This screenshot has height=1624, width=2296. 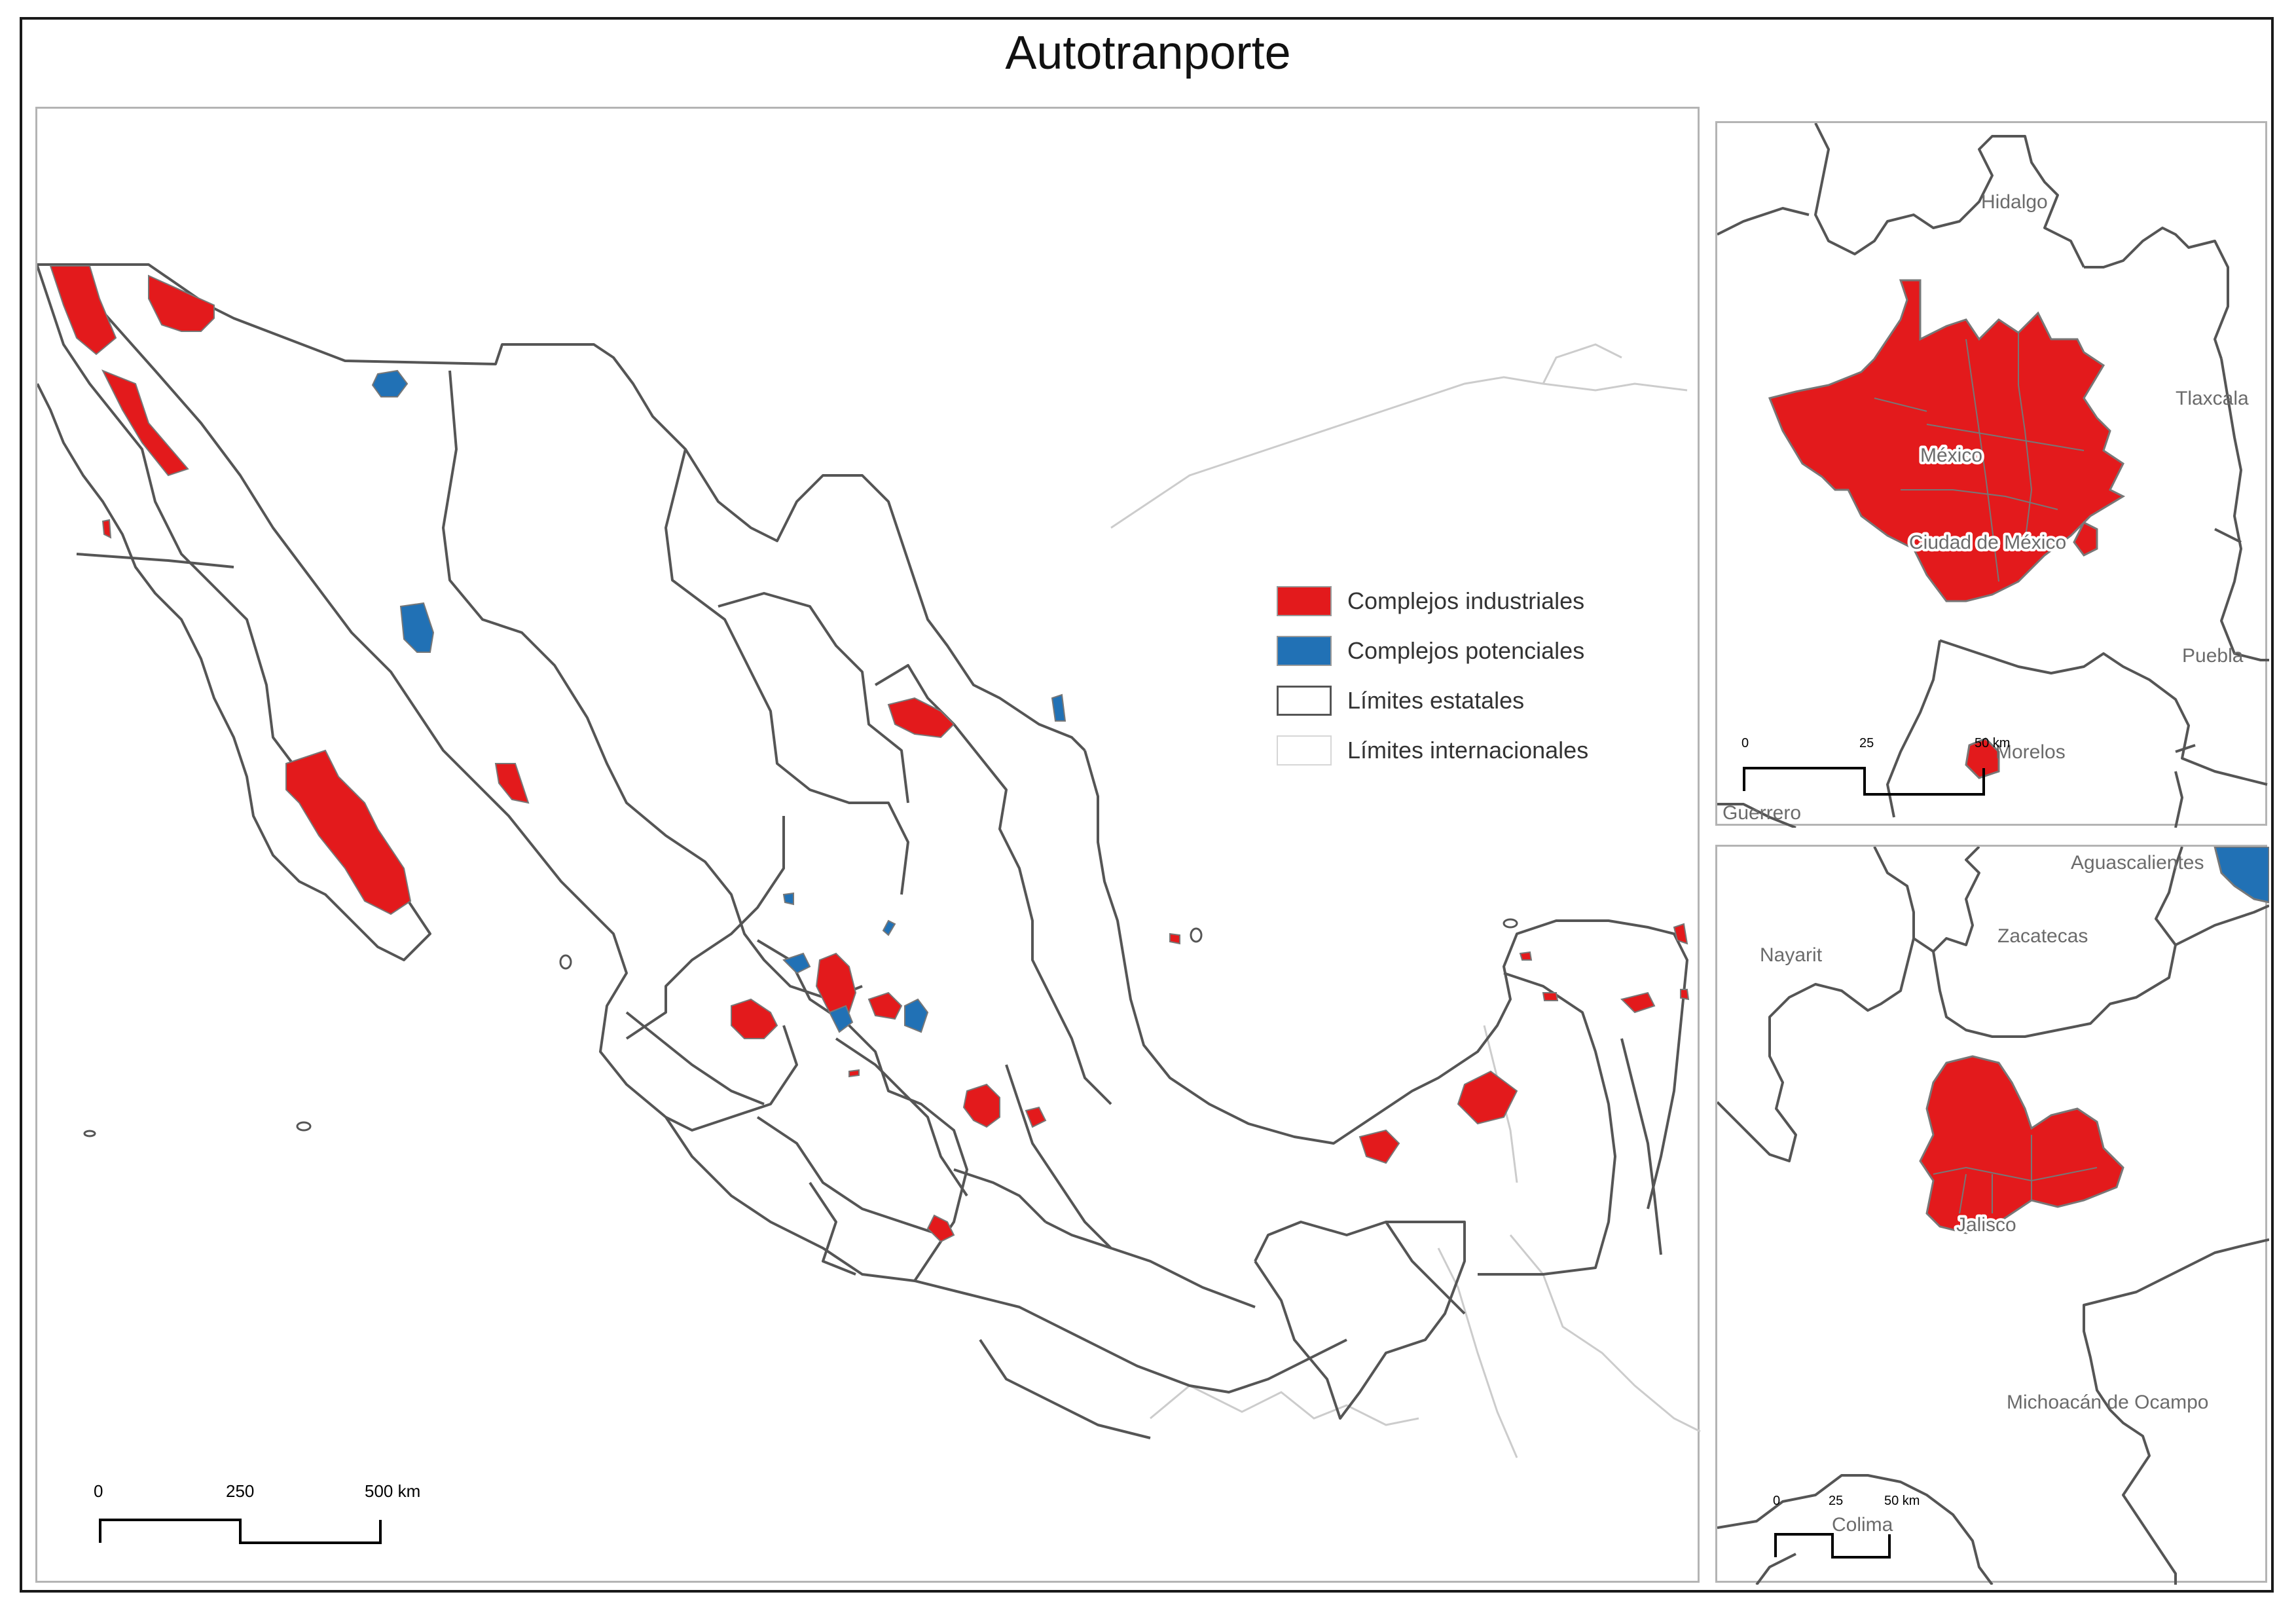 What do you see at coordinates (1436, 700) in the screenshot?
I see `legend-label-state: Límites estatales` at bounding box center [1436, 700].